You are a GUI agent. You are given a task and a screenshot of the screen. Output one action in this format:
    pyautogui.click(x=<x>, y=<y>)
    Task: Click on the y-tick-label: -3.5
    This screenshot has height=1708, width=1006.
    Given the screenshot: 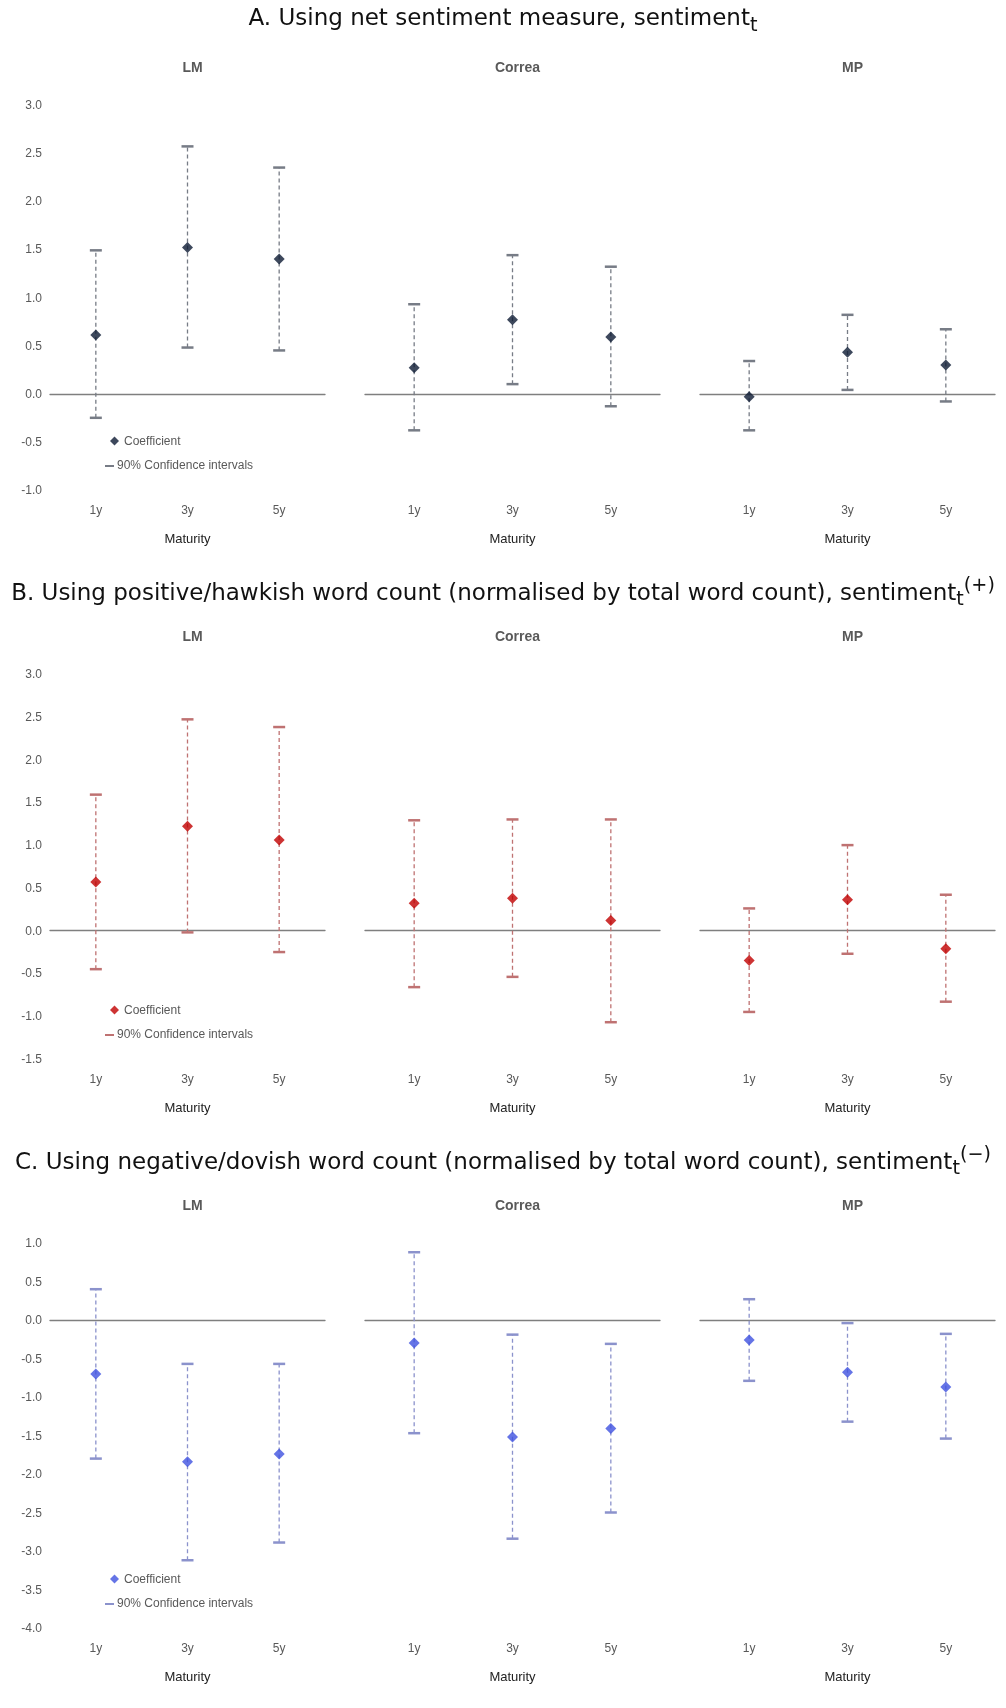 What is the action you would take?
    pyautogui.click(x=32, y=1589)
    